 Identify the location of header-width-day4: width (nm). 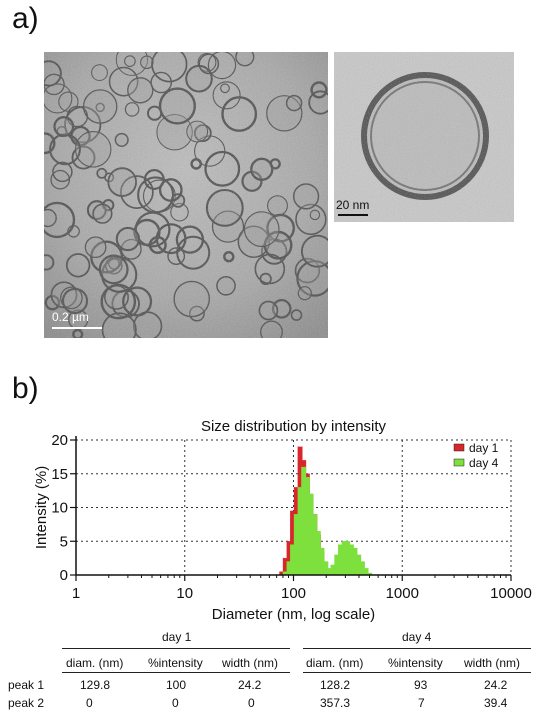
(492, 663).